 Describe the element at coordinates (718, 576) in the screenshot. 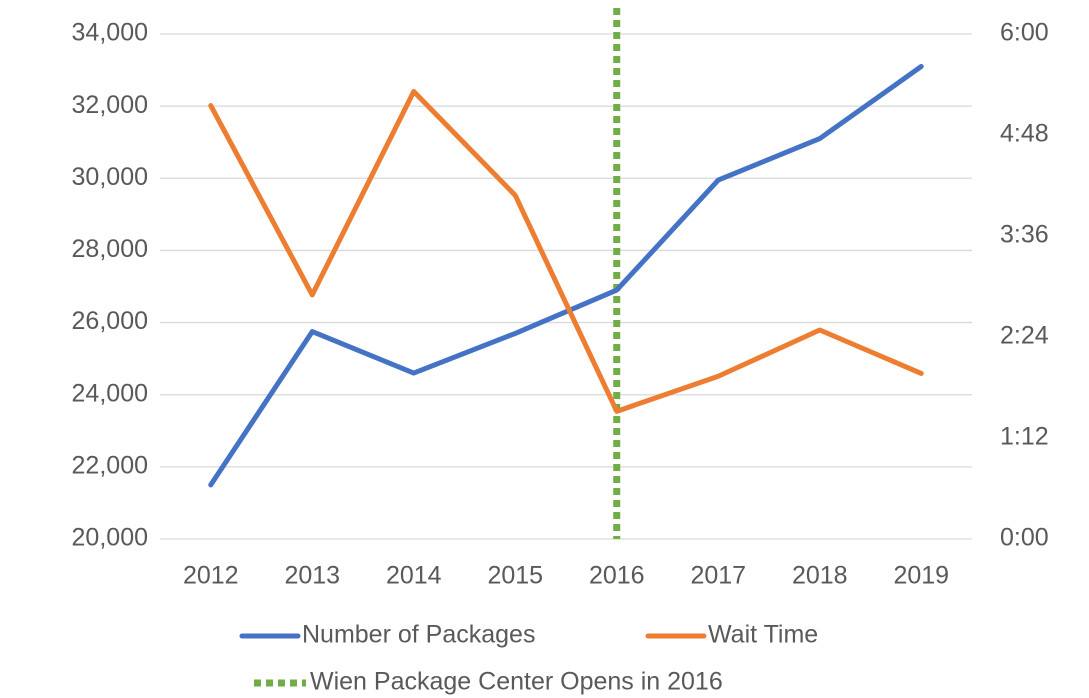

I see `x-tick-label: 2017` at that location.